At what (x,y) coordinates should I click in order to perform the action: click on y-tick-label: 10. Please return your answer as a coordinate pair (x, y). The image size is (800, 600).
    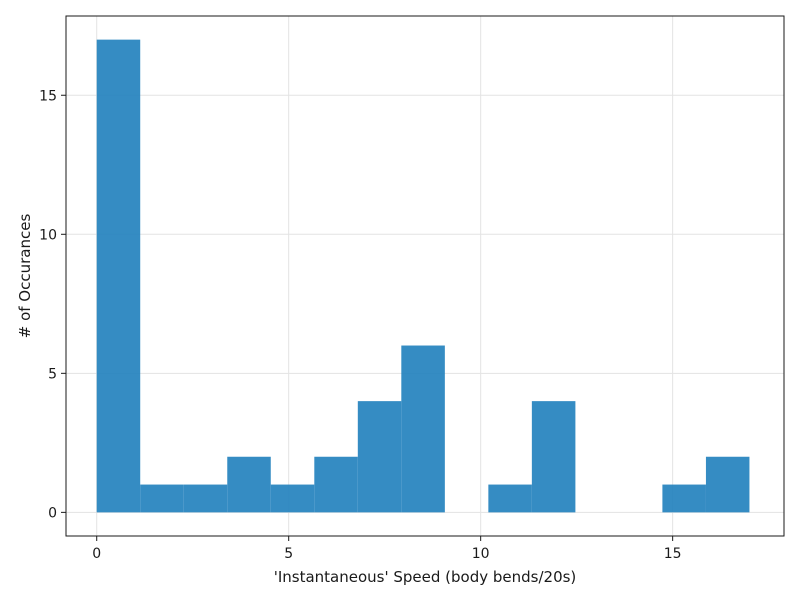
    Looking at the image, I should click on (48, 235).